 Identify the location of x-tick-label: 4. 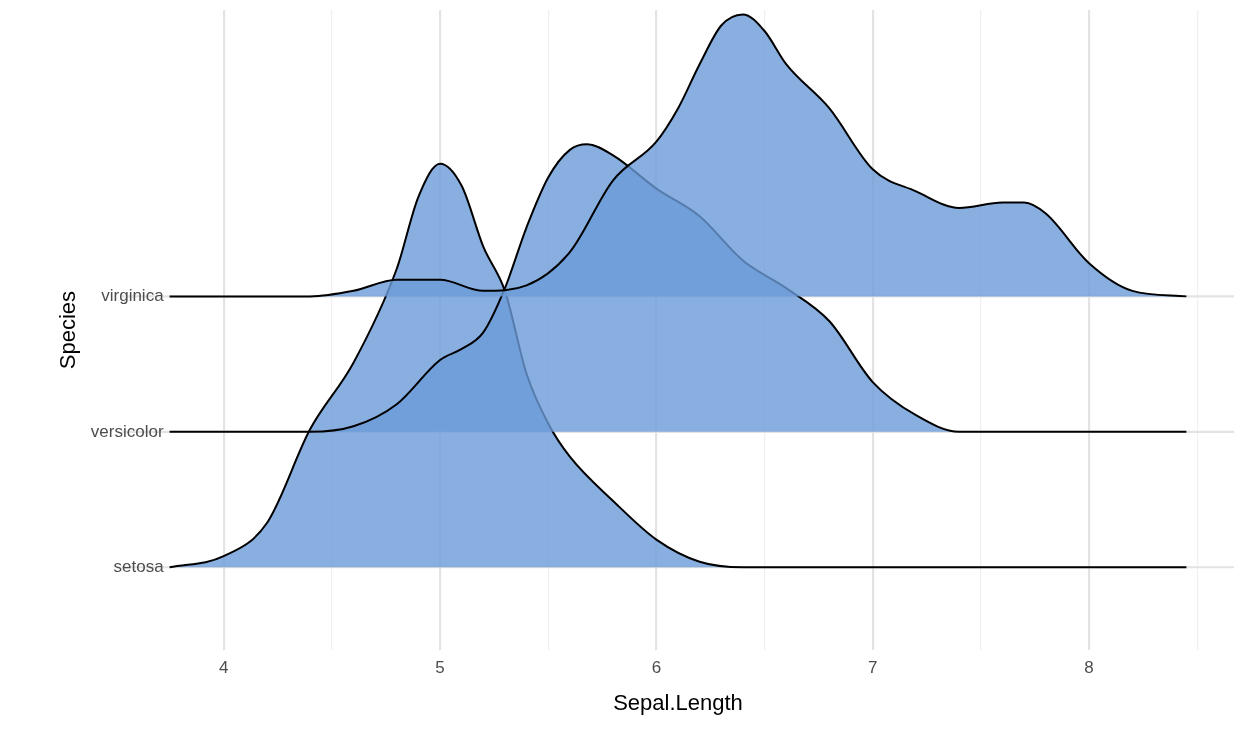
(223, 668).